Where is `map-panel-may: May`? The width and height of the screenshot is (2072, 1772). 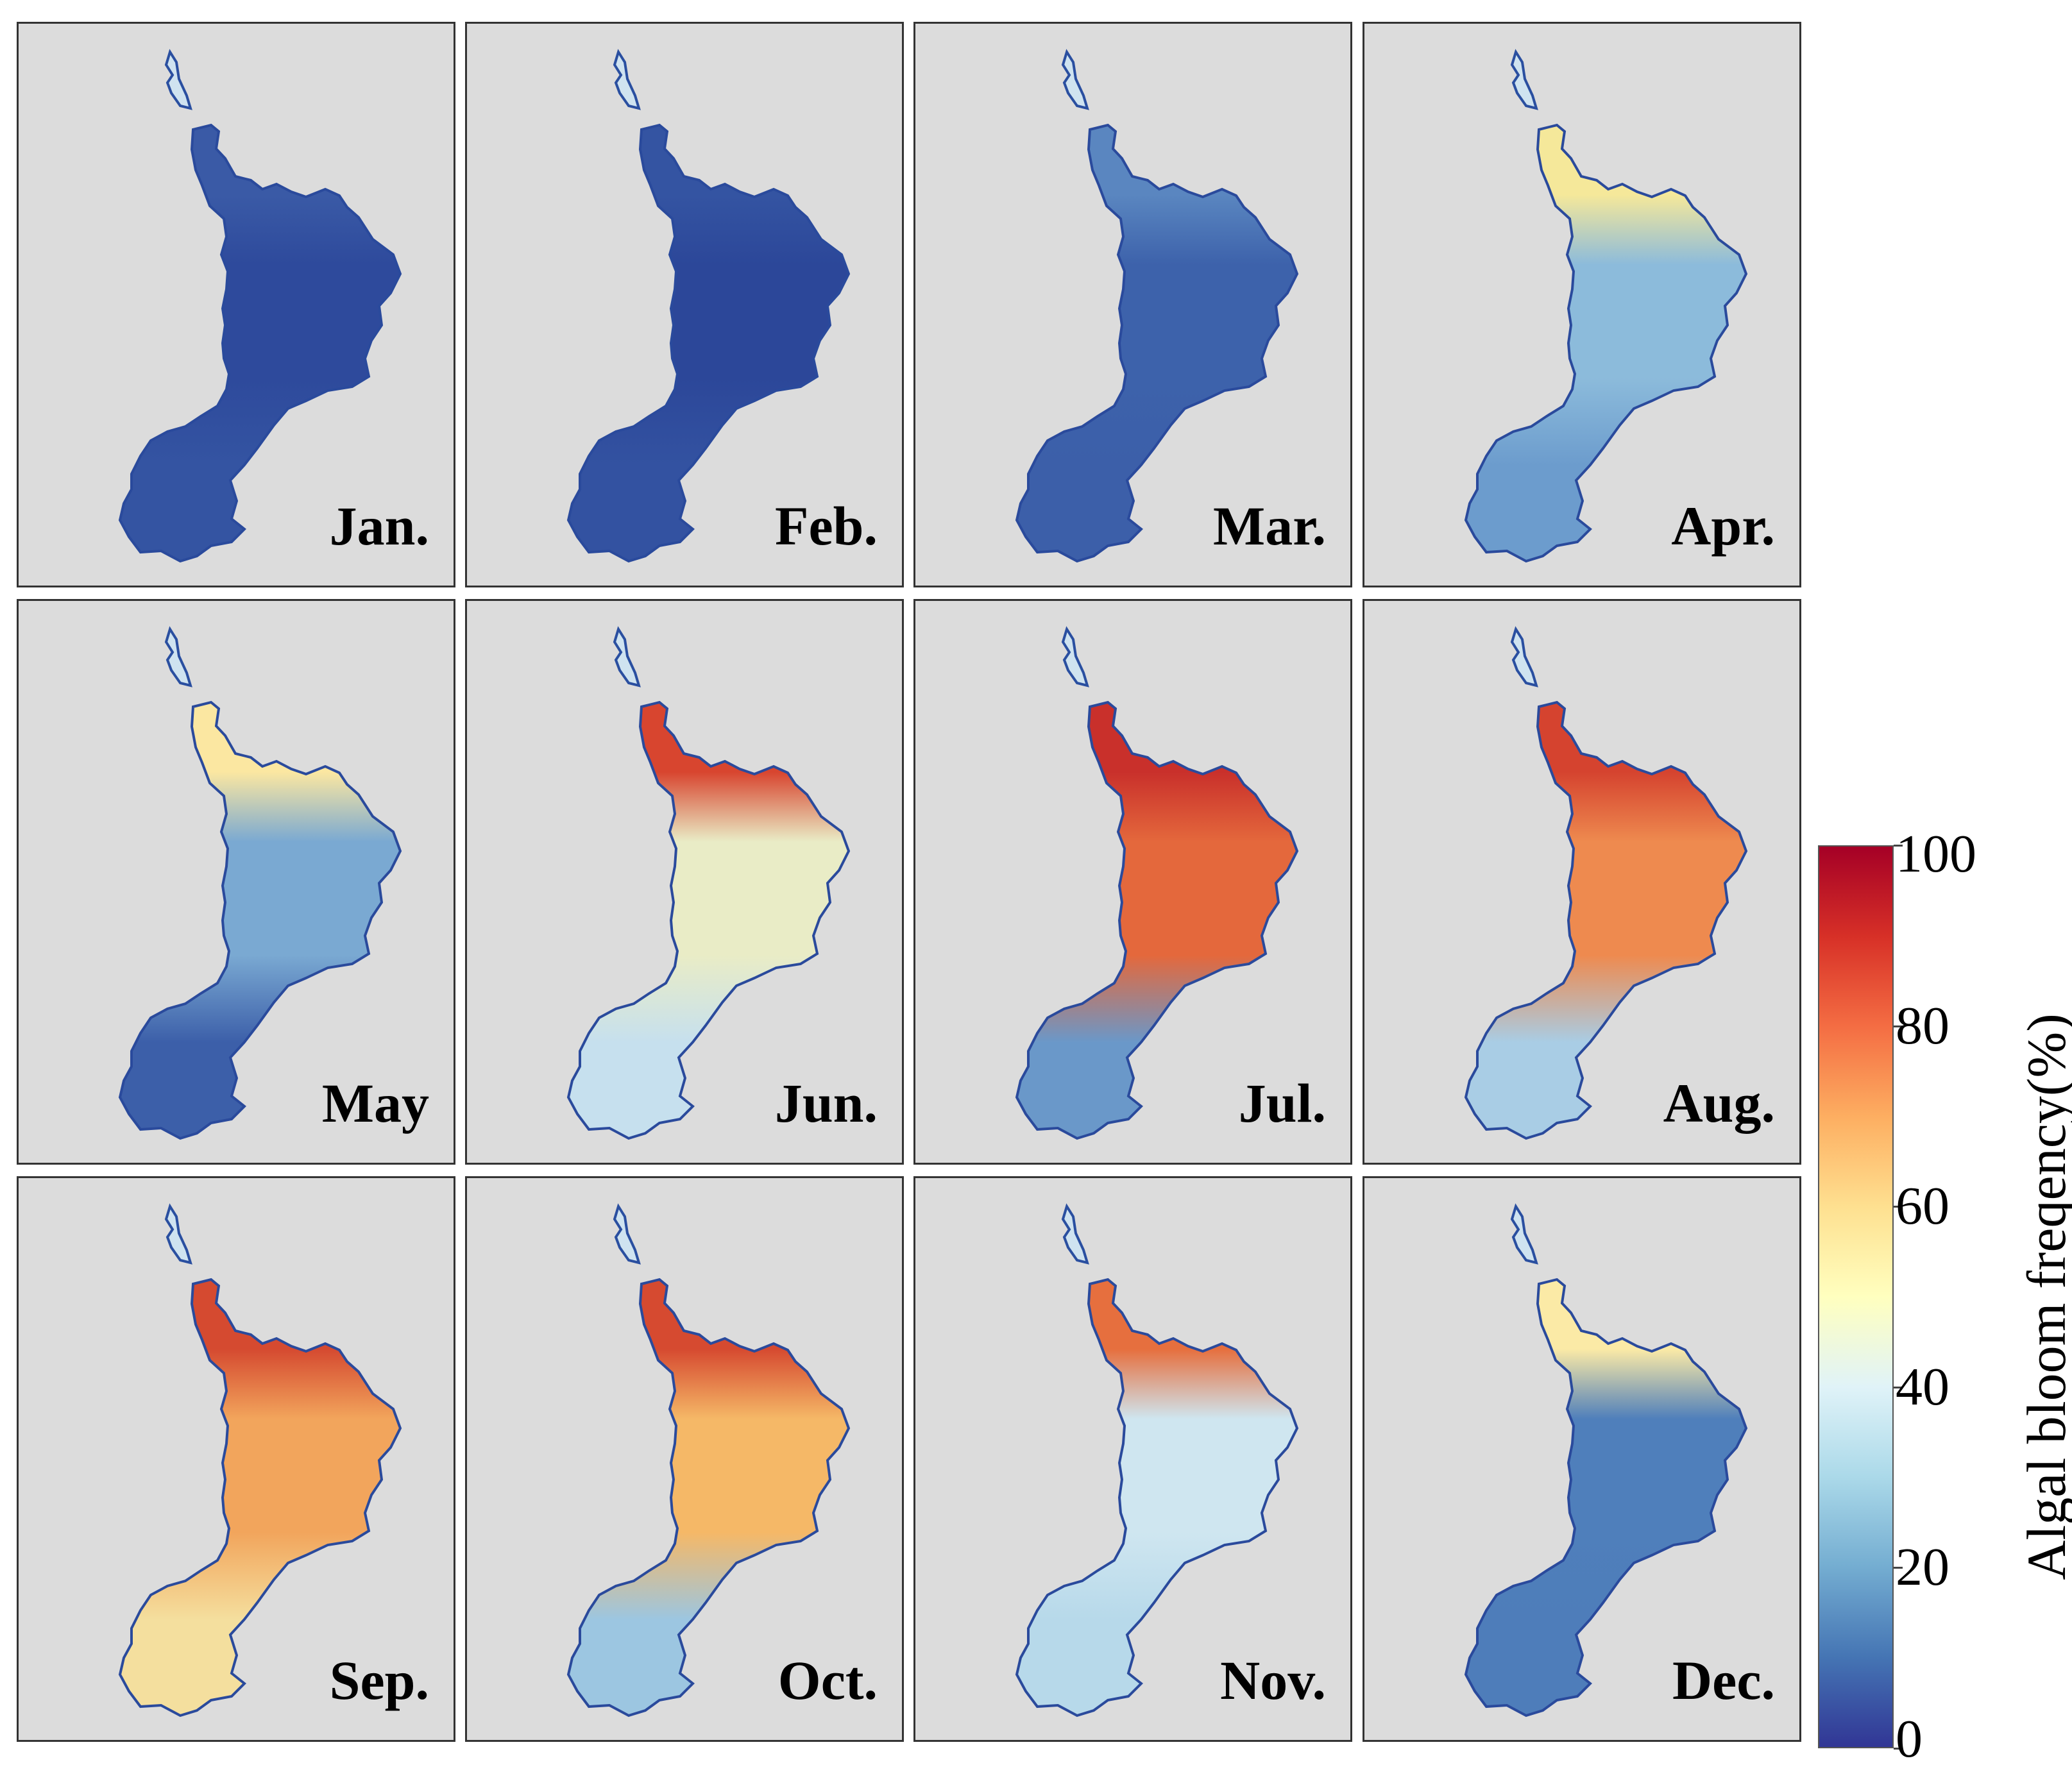
map-panel-may: May is located at coordinates (236, 882).